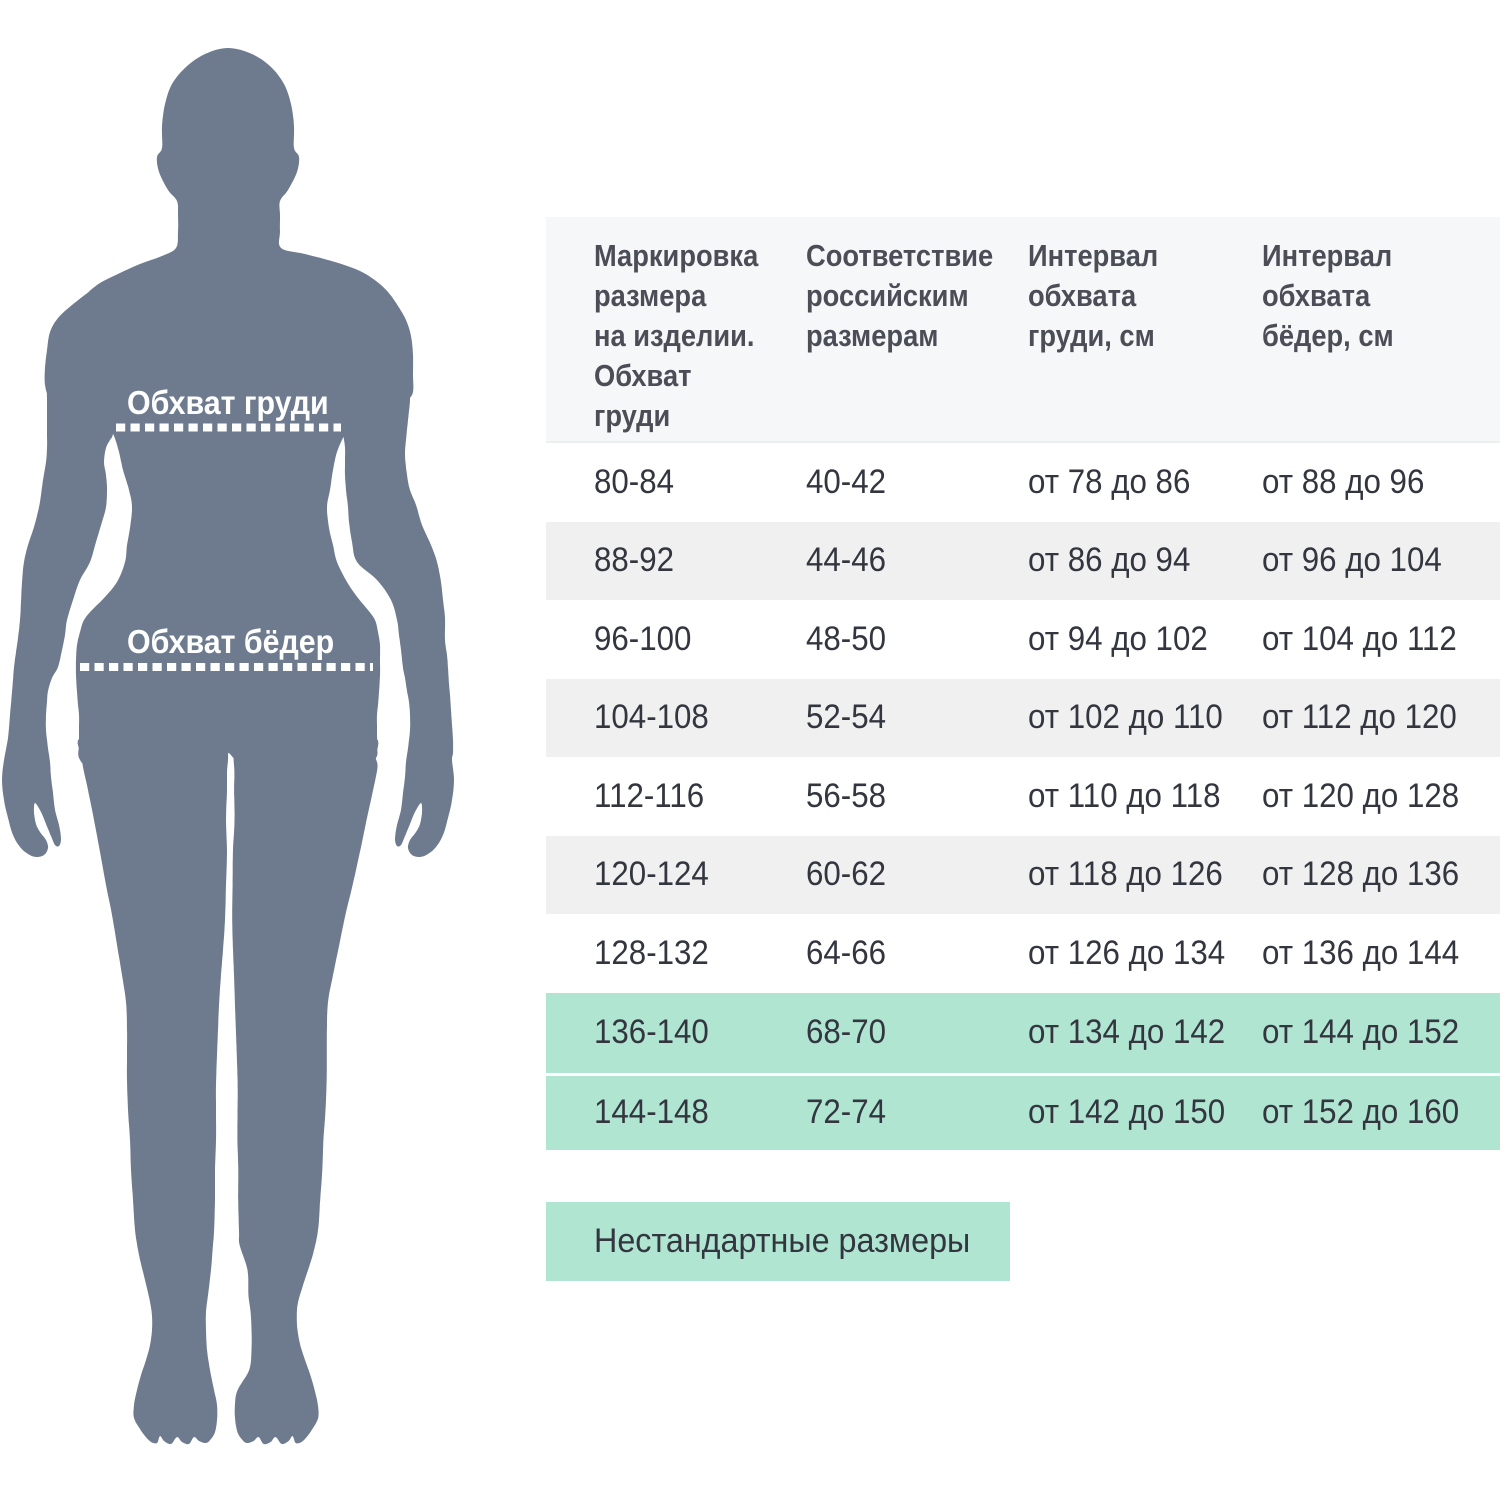 This screenshot has height=1500, width=1500. Describe the element at coordinates (230, 641) in the screenshot. I see `svg-text: Обхват бёдер` at that location.